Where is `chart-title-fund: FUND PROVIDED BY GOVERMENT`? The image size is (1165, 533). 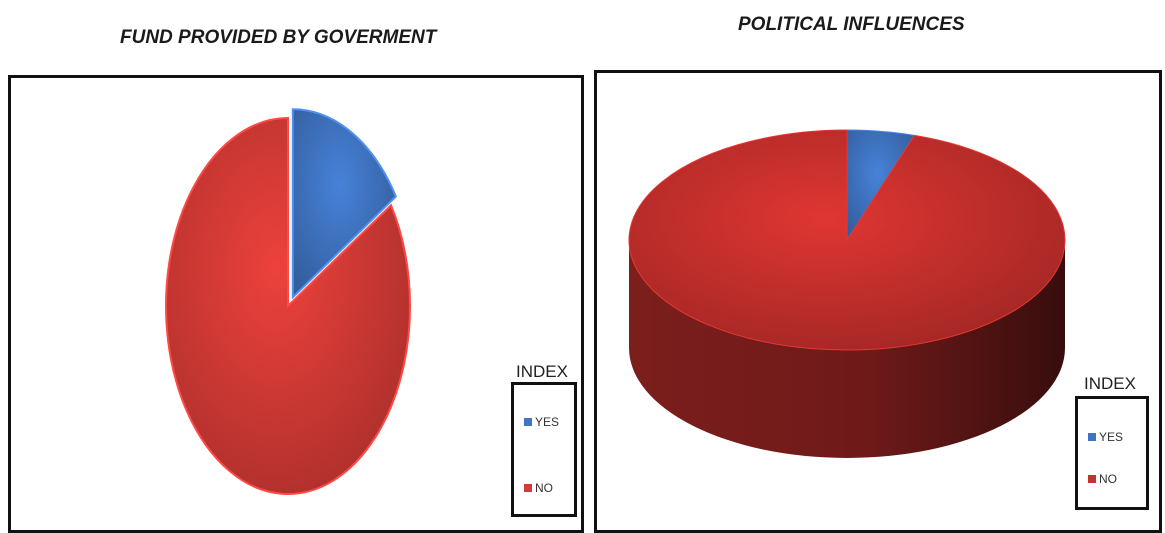
chart-title-fund: FUND PROVIDED BY GOVERMENT is located at coordinates (278, 37).